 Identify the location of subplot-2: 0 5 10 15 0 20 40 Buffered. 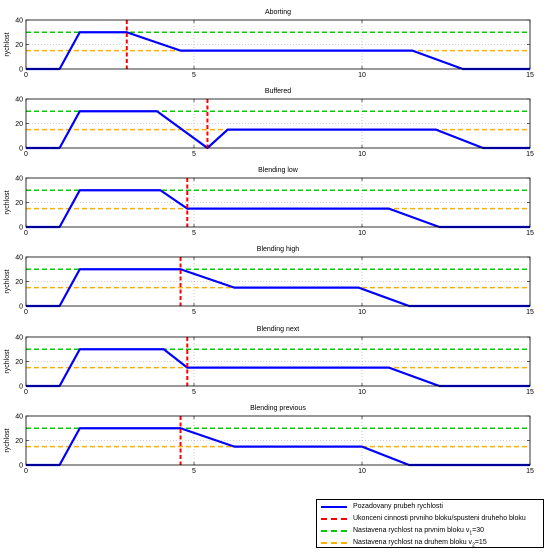
(274, 123).